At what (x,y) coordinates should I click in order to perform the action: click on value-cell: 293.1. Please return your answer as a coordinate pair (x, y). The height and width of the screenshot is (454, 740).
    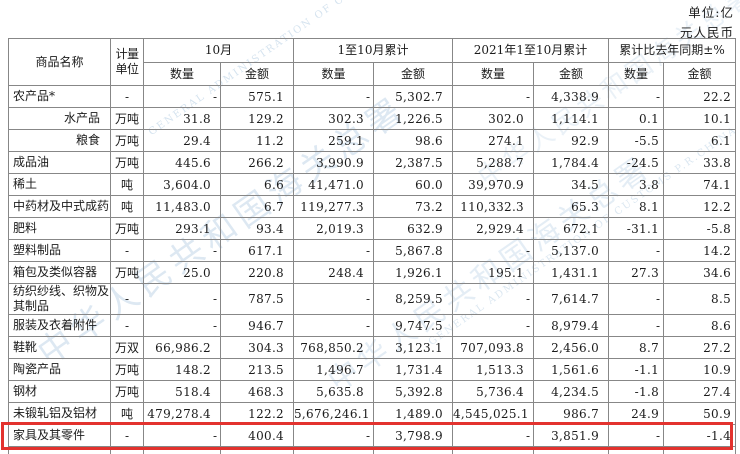
    Looking at the image, I should click on (182, 228).